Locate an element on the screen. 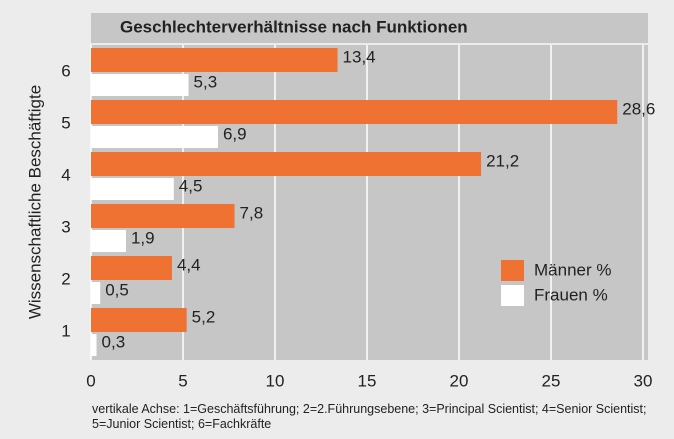  value-label: 7,8 is located at coordinates (252, 212).